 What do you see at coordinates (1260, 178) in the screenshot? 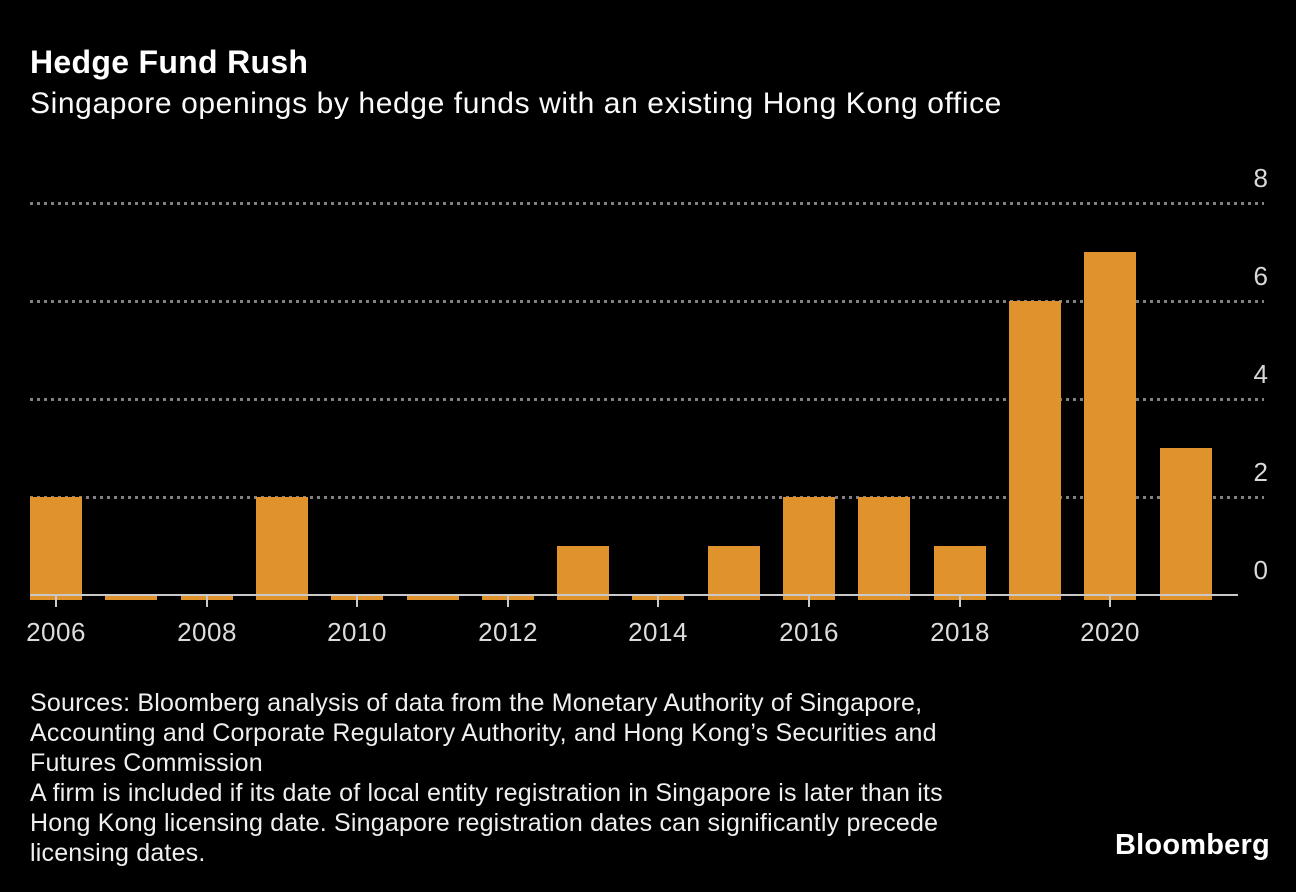
I see `y-label-8: 8` at bounding box center [1260, 178].